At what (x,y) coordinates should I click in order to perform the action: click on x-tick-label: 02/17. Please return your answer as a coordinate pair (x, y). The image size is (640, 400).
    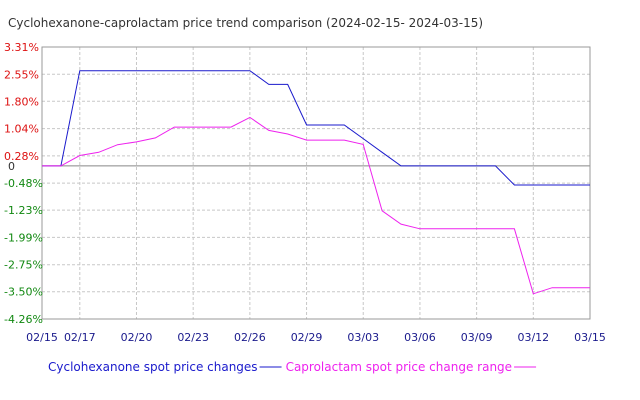
    Looking at the image, I should click on (80, 337).